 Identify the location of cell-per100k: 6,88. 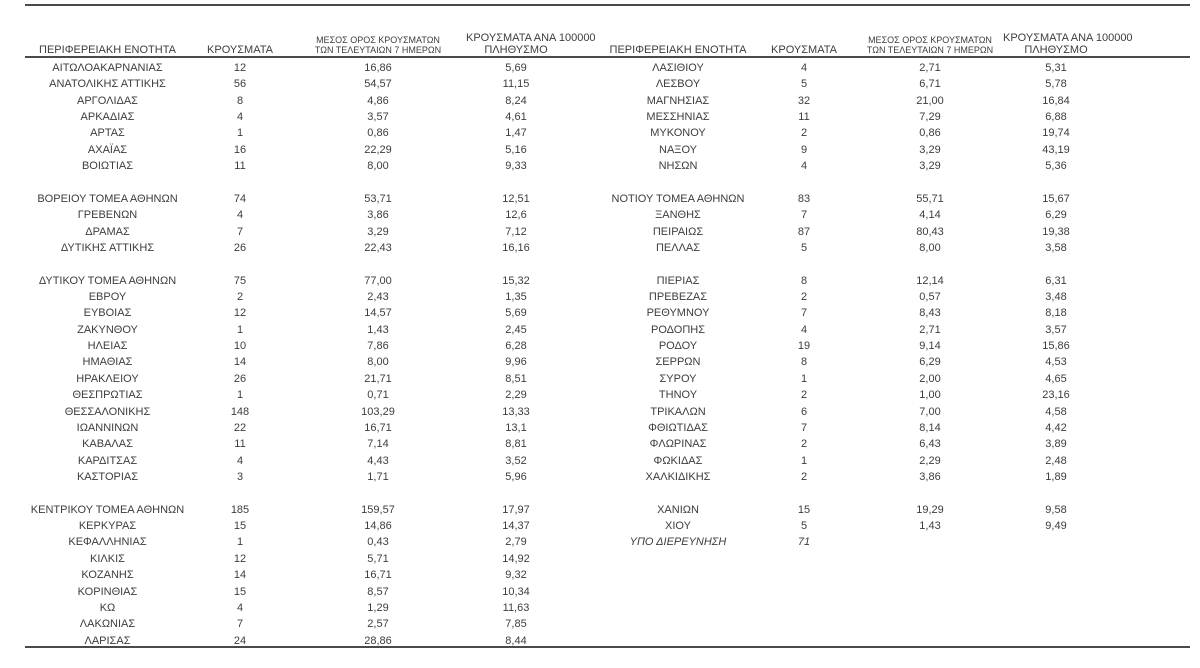
(1056, 117).